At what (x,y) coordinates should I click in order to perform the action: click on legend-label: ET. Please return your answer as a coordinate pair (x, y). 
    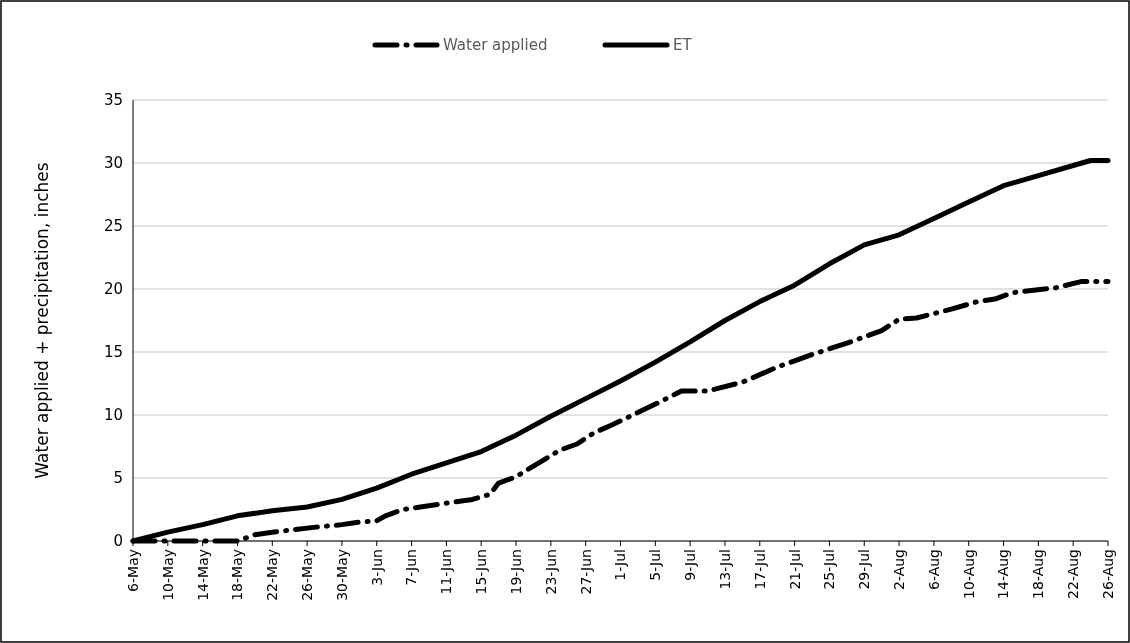
    Looking at the image, I should click on (683, 45).